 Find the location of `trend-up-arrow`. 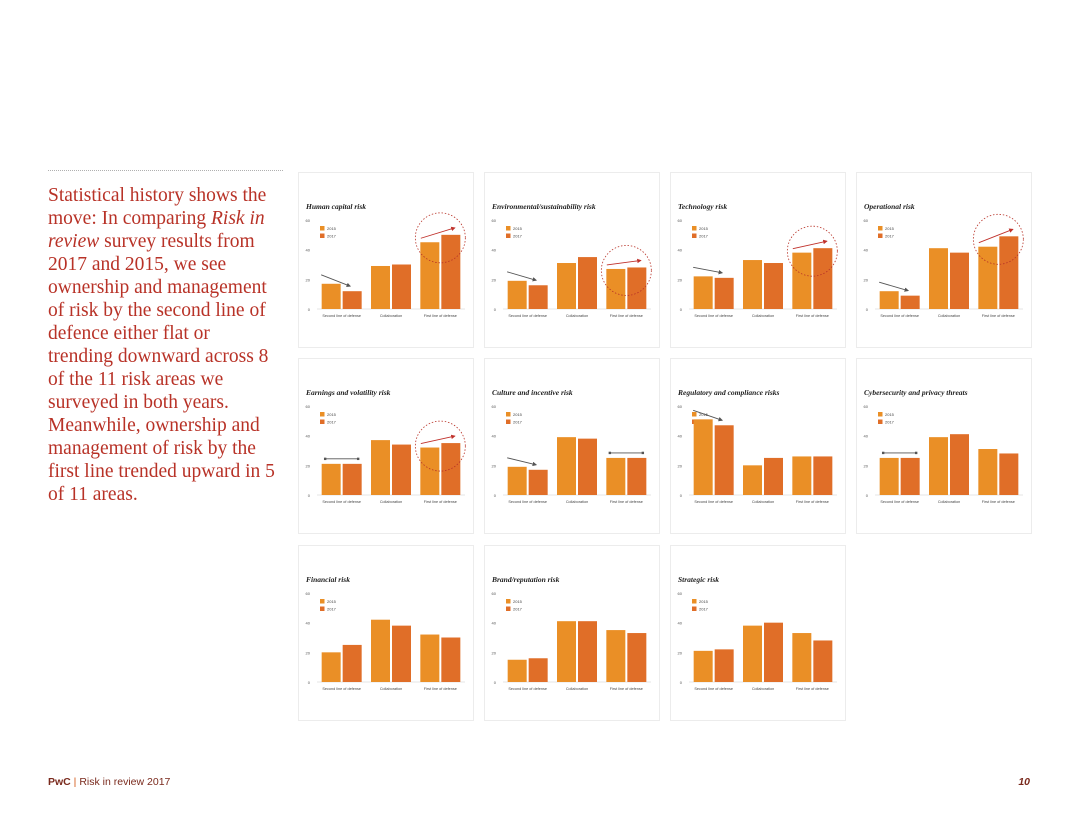

trend-up-arrow is located at coordinates (624, 262).